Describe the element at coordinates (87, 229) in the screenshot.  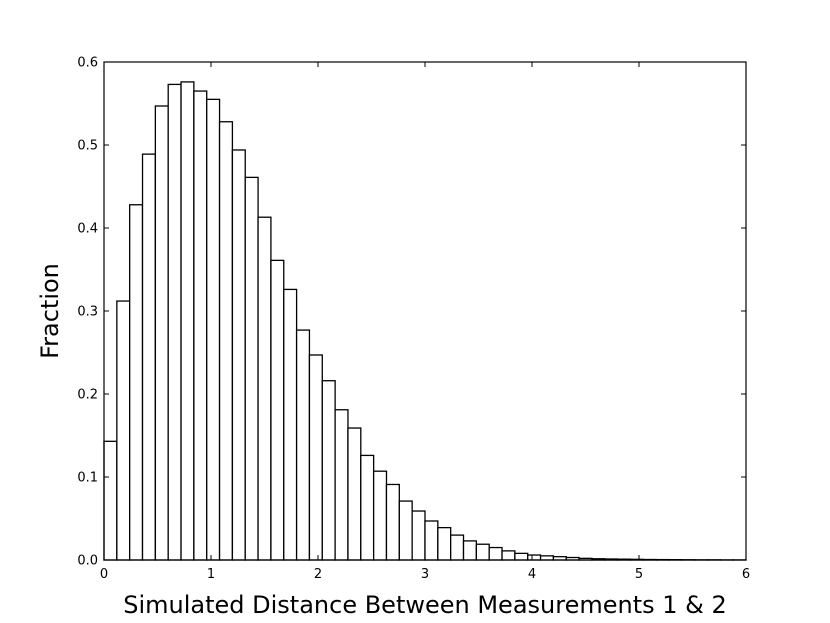
I see `y-tick-label: 0.4` at that location.